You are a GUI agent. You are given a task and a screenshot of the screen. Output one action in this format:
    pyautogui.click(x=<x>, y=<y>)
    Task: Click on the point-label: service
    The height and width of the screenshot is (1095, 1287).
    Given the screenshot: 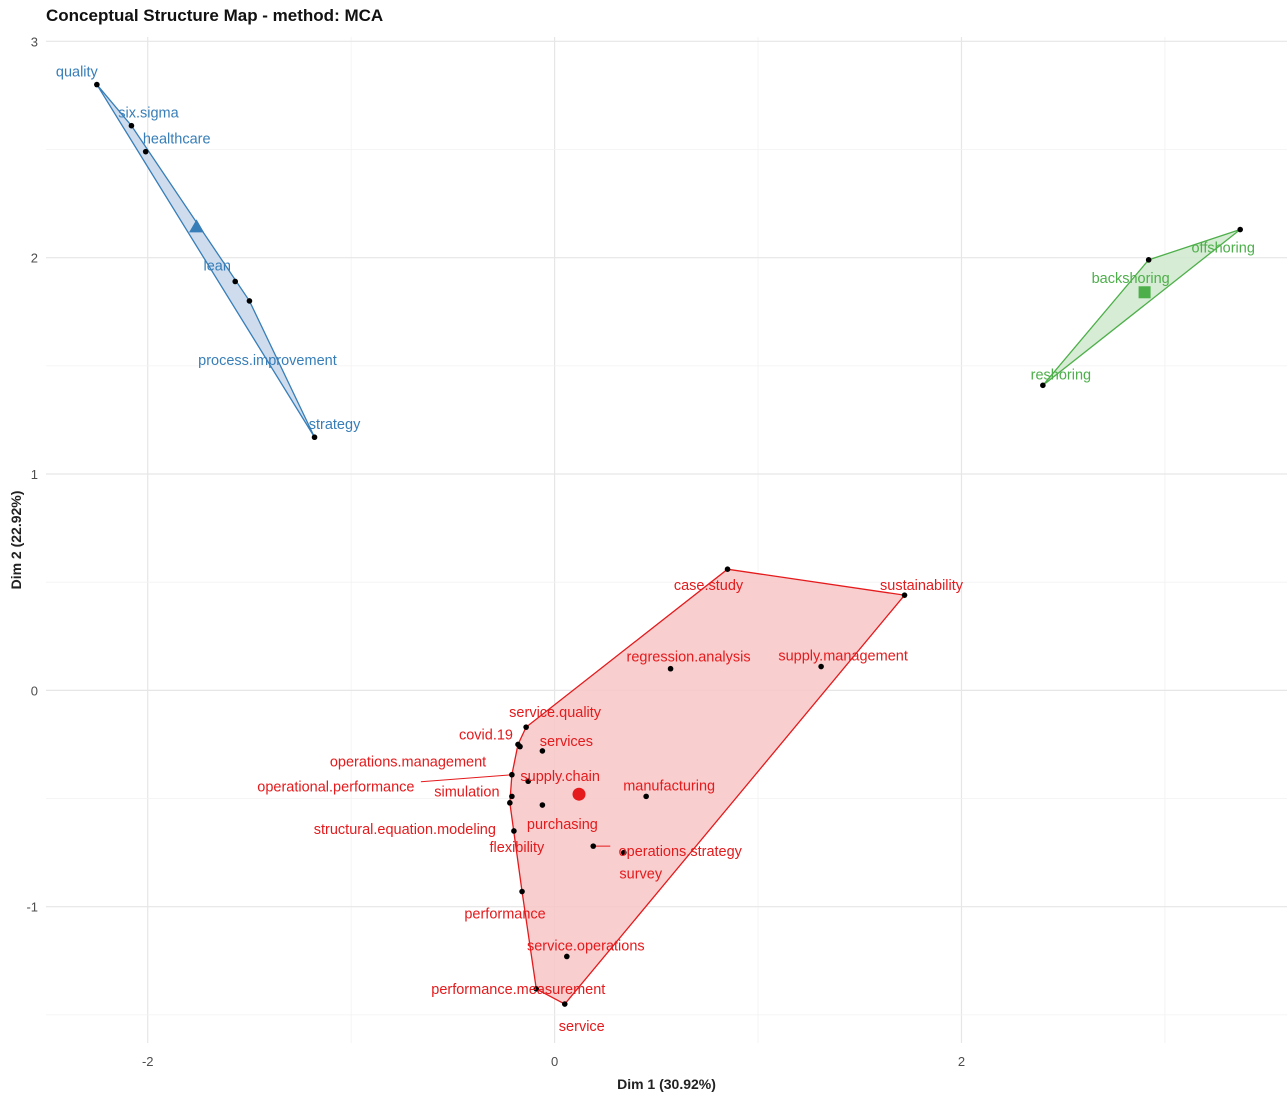 What is the action you would take?
    pyautogui.click(x=582, y=1027)
    